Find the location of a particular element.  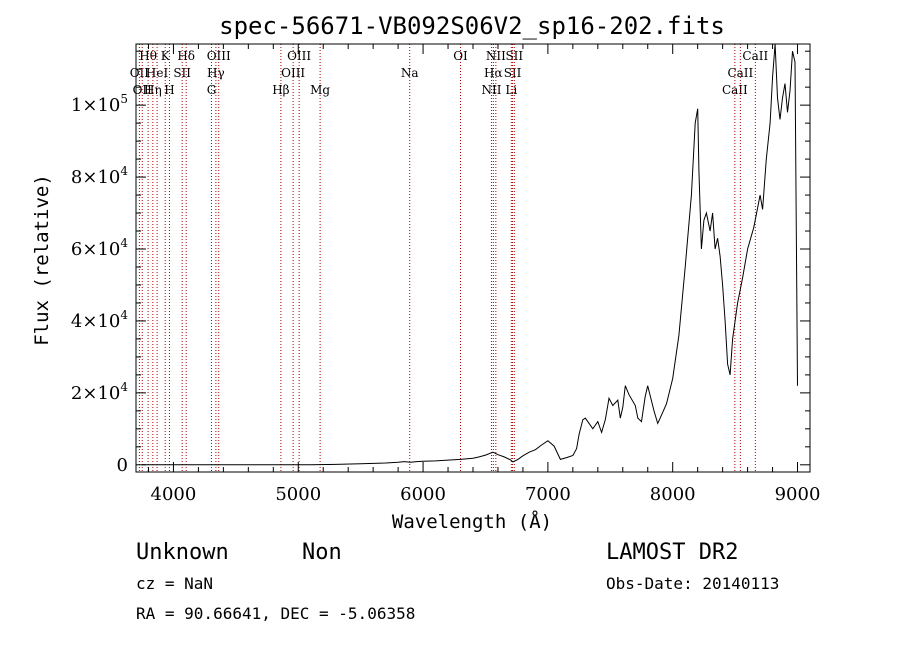

survey-name: LAMOST DR2 is located at coordinates (672, 552).